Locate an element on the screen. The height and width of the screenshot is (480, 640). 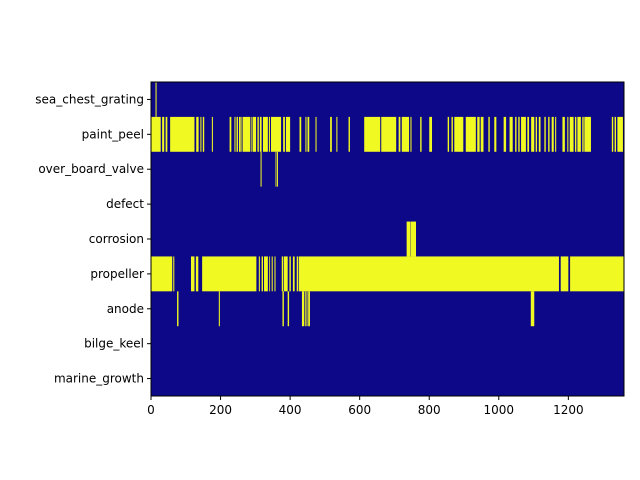
heatmap-cell-sea_chest_grating is located at coordinates (156, 99).